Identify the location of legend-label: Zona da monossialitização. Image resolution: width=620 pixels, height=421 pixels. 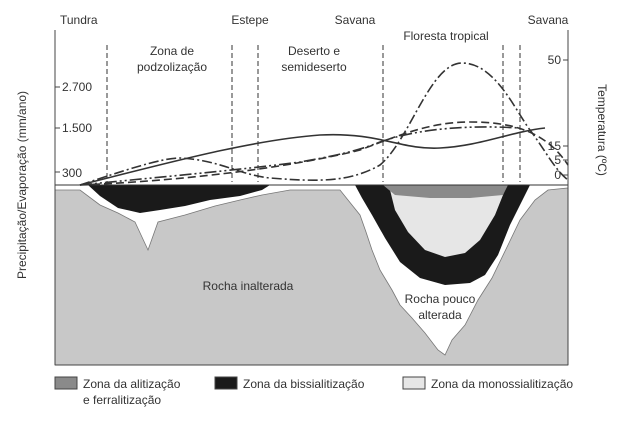
(502, 384).